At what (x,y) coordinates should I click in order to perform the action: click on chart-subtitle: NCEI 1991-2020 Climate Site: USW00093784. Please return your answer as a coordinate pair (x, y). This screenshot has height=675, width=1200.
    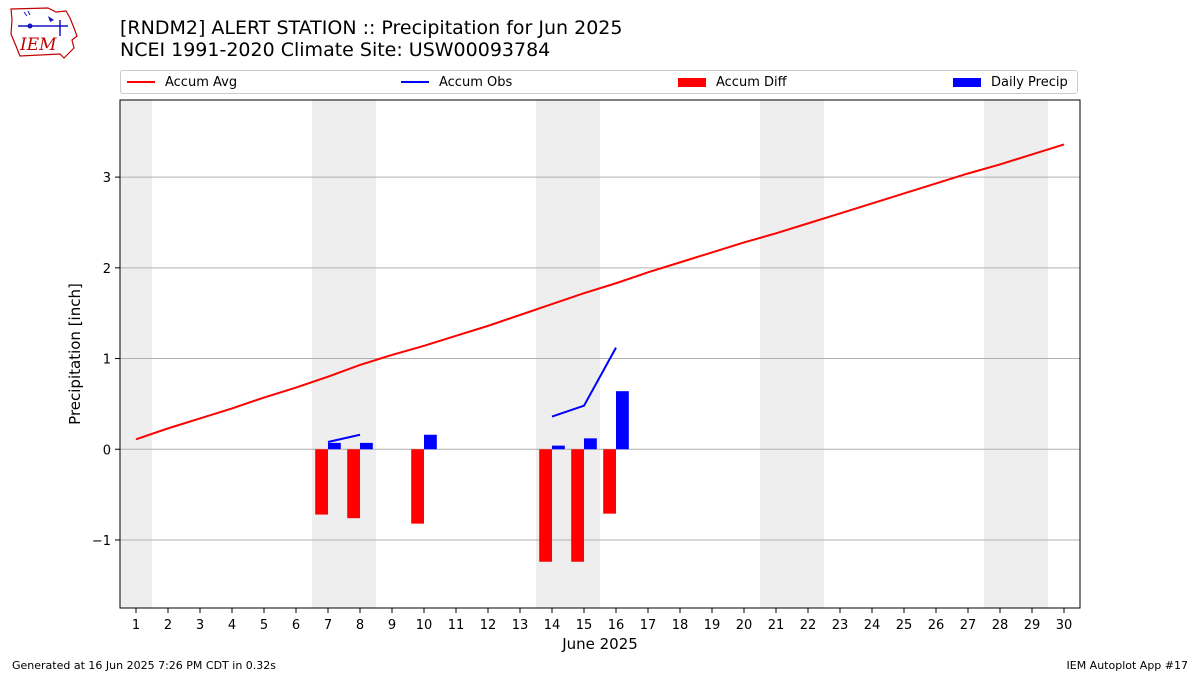
    Looking at the image, I should click on (335, 50).